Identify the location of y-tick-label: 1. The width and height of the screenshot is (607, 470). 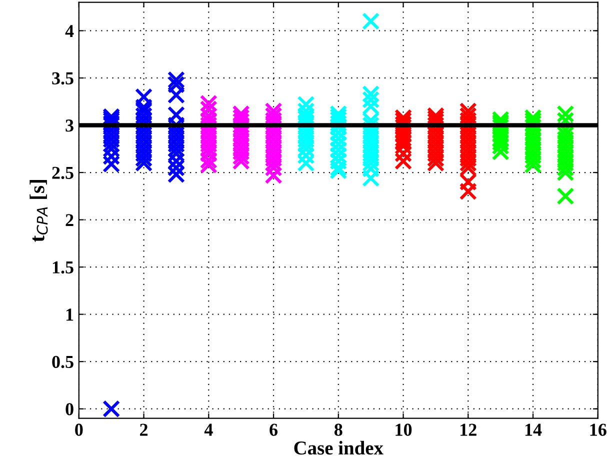
(70, 314).